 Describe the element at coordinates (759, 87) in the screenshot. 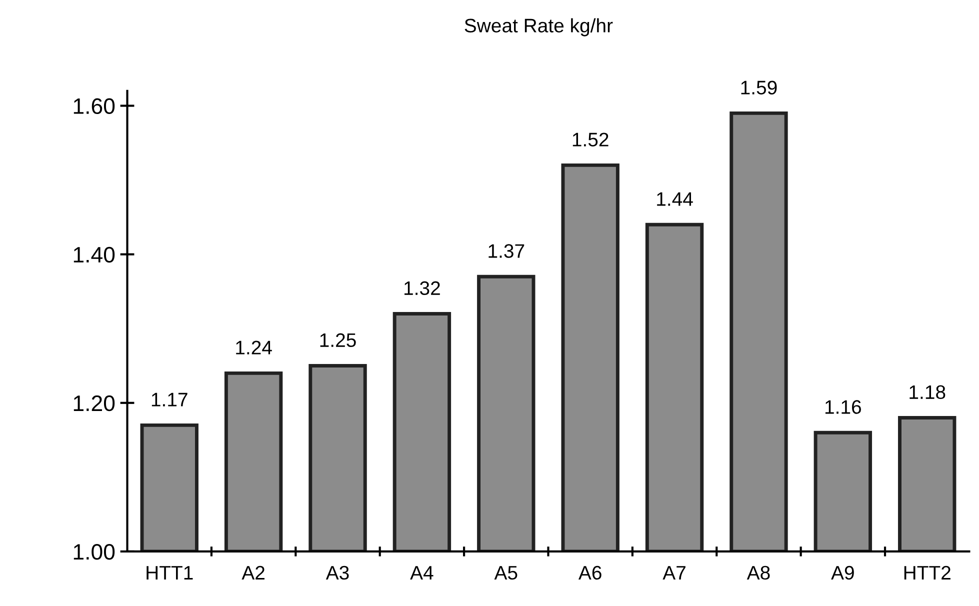

I see `data-label: 1.59` at that location.